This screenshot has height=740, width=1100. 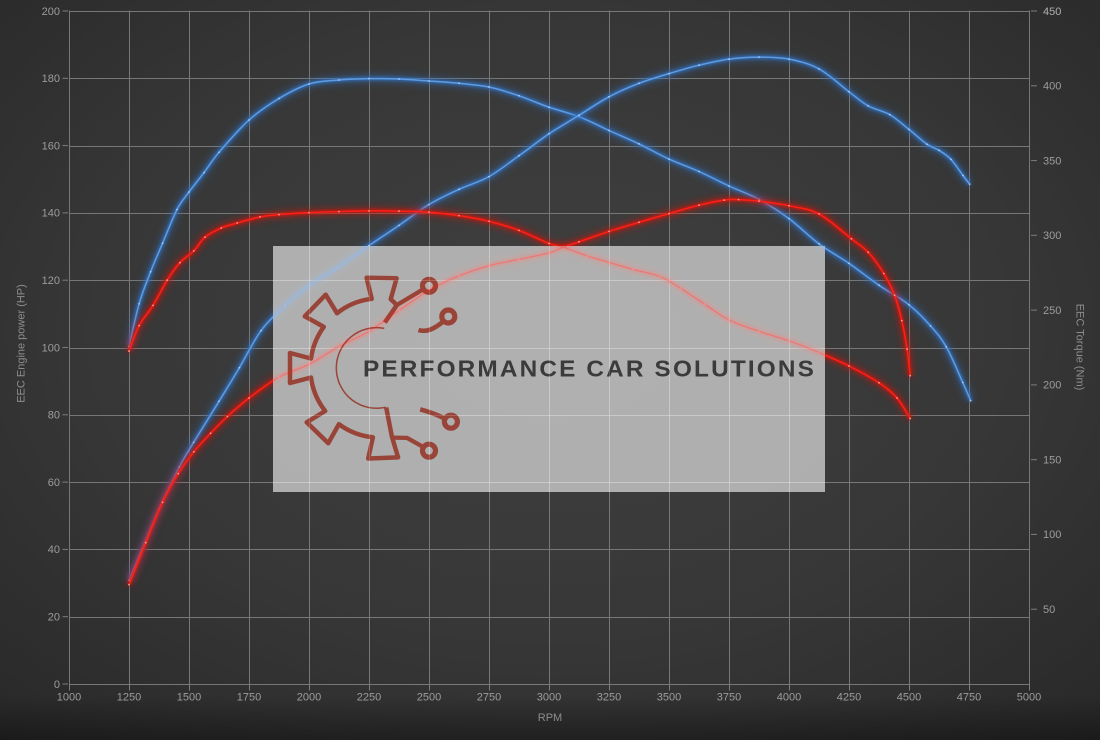 I want to click on svg-text: EEC Engine power (HP), so click(x=22, y=343).